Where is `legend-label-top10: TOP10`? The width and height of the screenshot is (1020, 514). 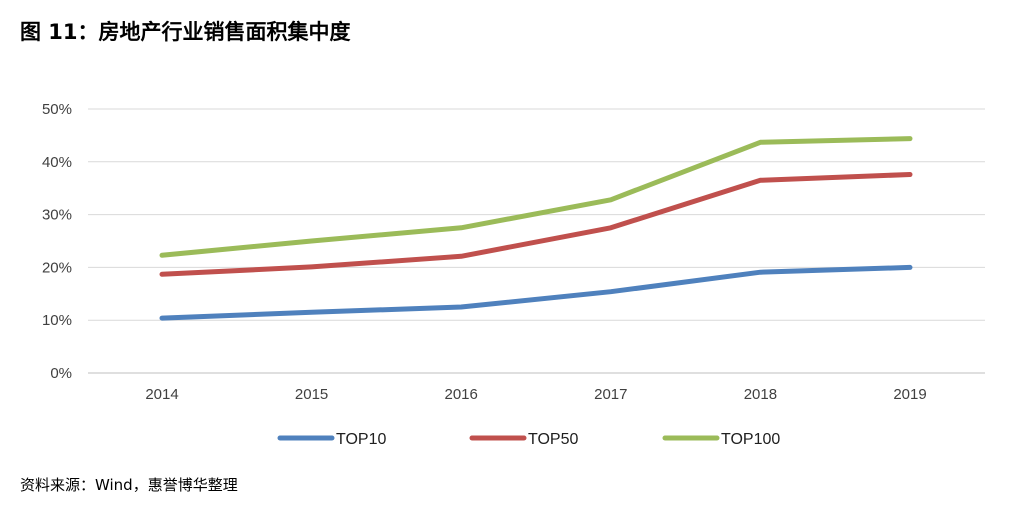
legend-label-top10: TOP10 is located at coordinates (361, 439).